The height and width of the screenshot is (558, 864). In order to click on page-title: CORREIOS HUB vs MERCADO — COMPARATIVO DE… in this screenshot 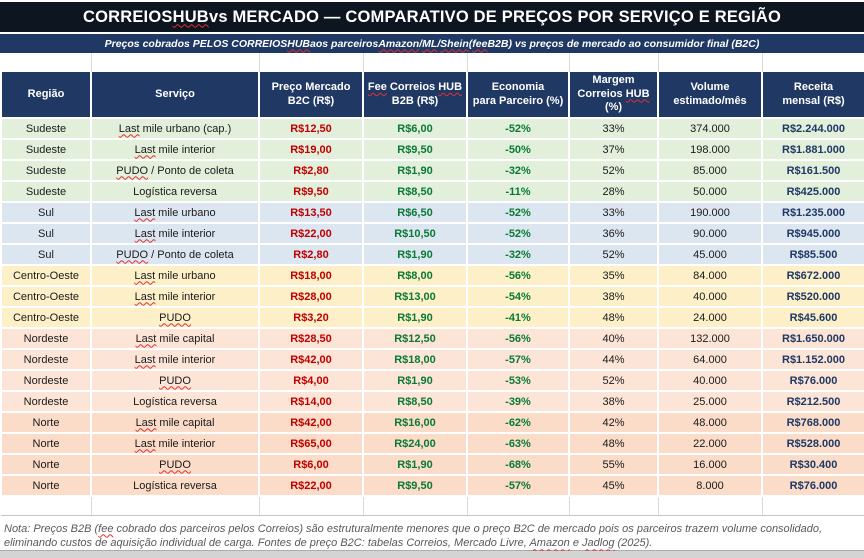, I will do `click(432, 17)`.